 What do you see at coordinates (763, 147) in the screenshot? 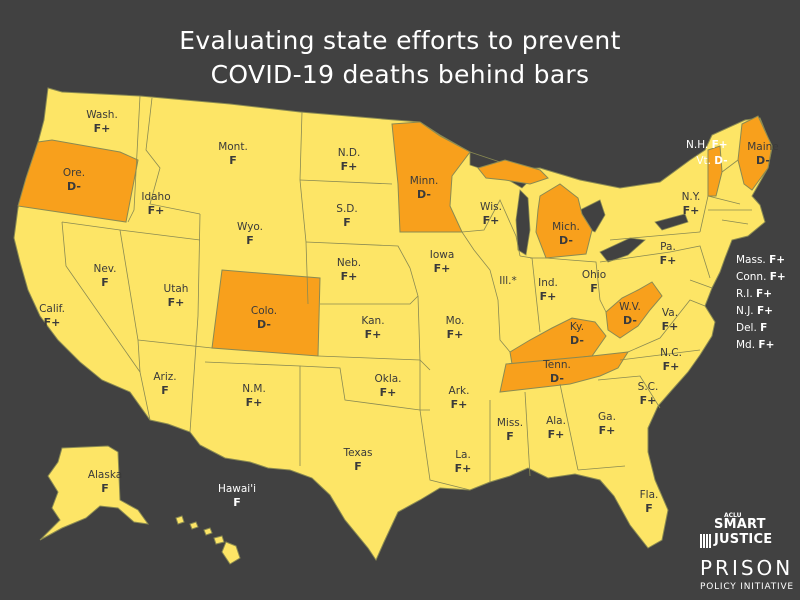
I see `state-label-maine: Maine` at bounding box center [763, 147].